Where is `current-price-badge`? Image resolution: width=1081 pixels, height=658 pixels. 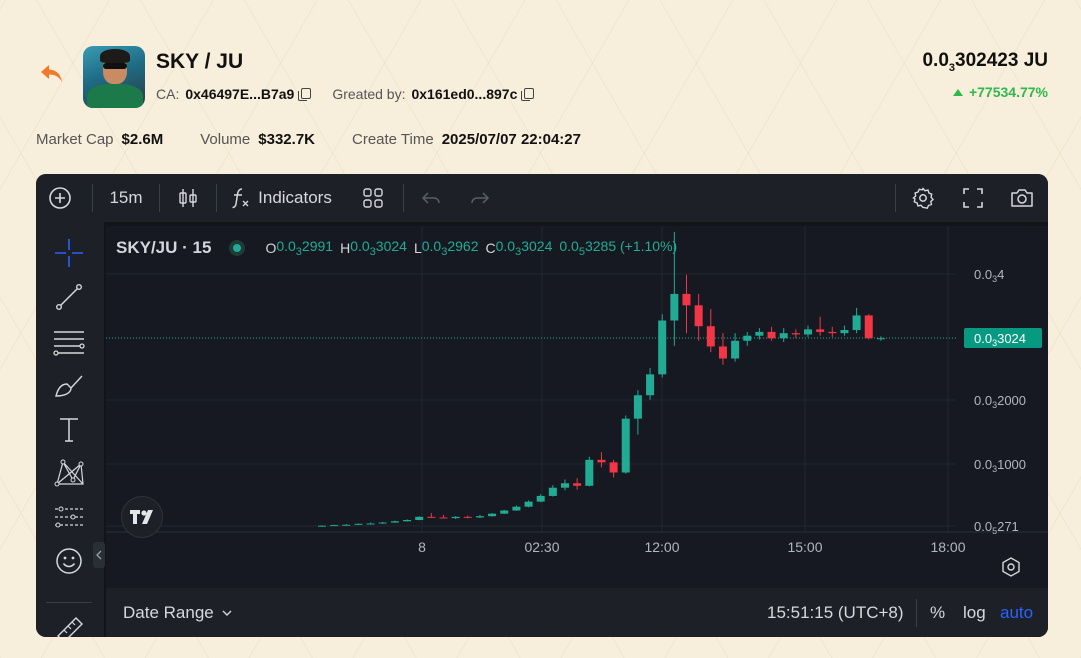
current-price-badge is located at coordinates (1003, 337).